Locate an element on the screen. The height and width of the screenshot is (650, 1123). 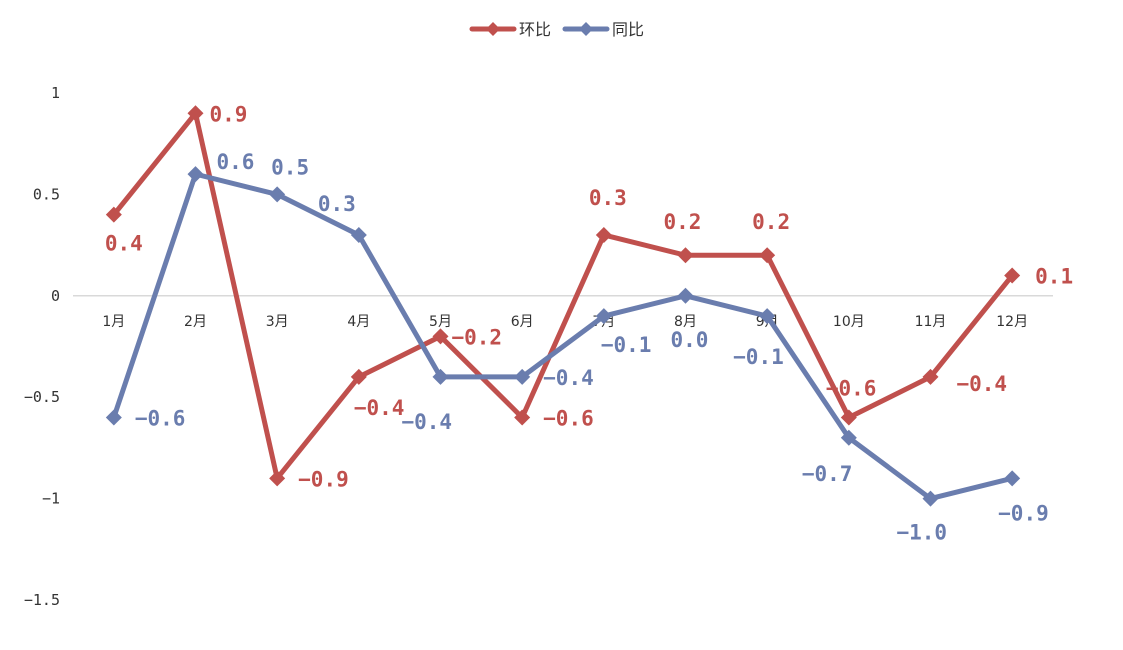
y-tick-label: 1 is located at coordinates (55, 93).